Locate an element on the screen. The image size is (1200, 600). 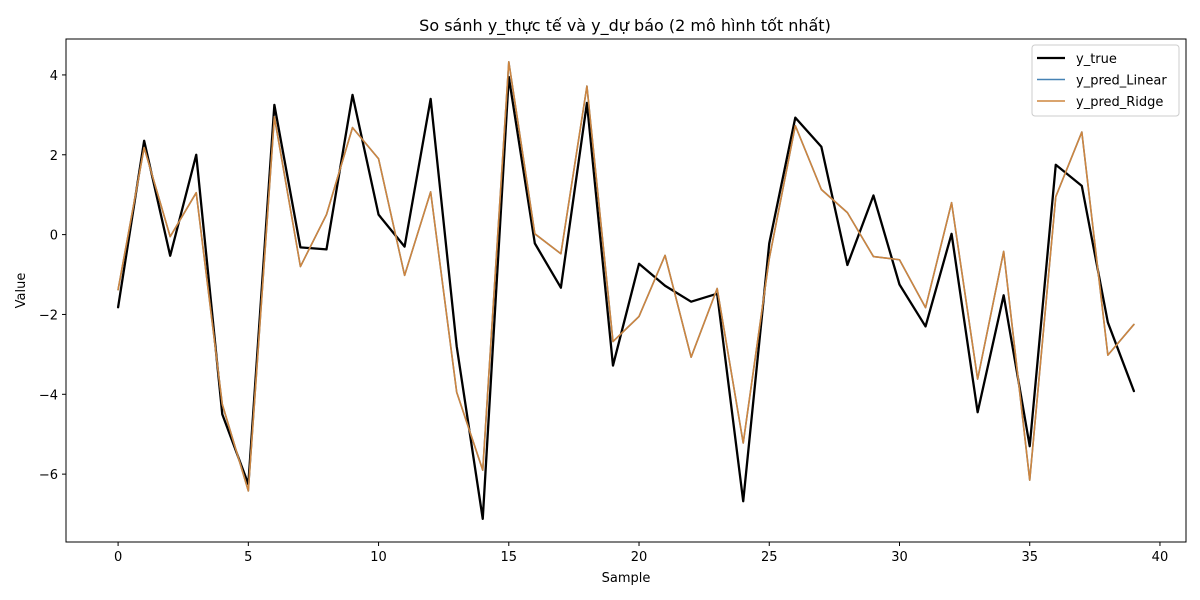
y-tick-label: −2 is located at coordinates (48, 315).